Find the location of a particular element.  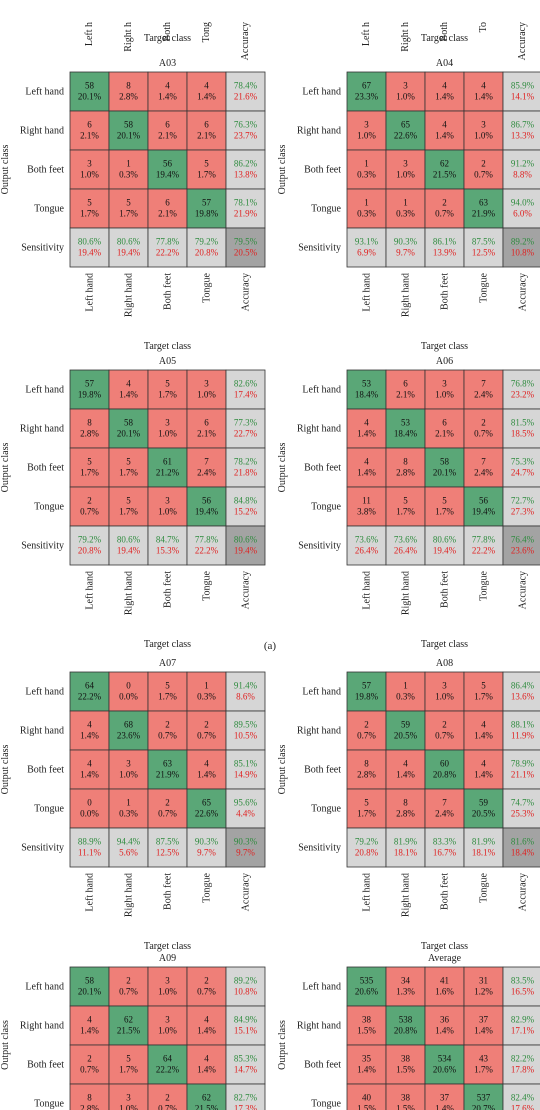

cell-percent: 8.8% is located at coordinates (522, 175).